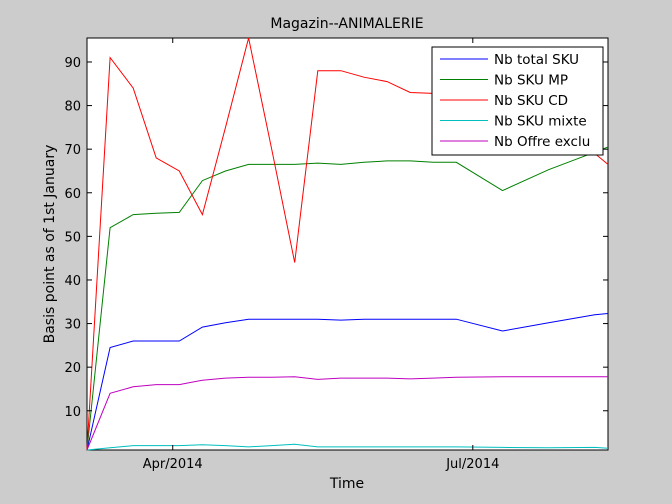  Describe the element at coordinates (72, 107) in the screenshot. I see `y-tick-label: 80` at that location.